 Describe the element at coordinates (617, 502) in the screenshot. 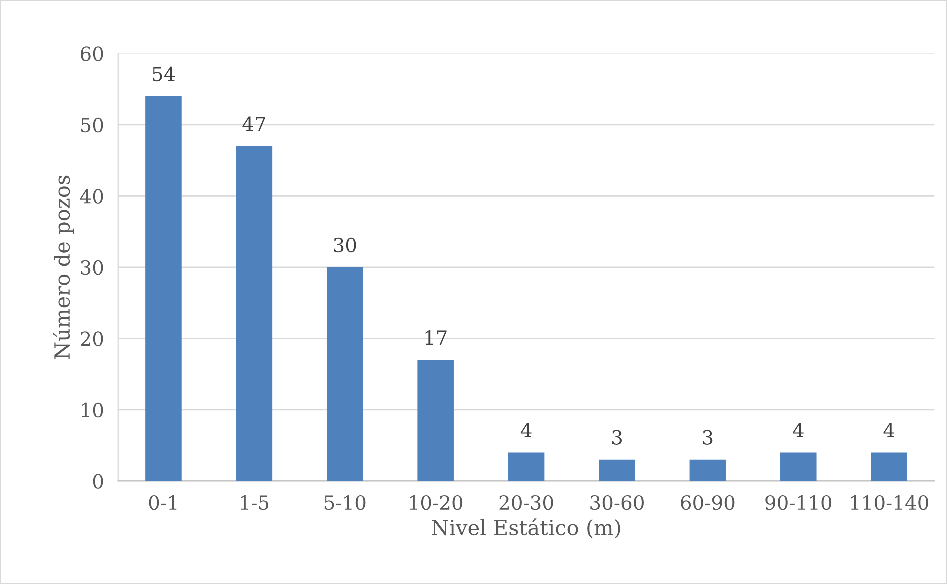

I see `x-tick-label: 30-60` at that location.